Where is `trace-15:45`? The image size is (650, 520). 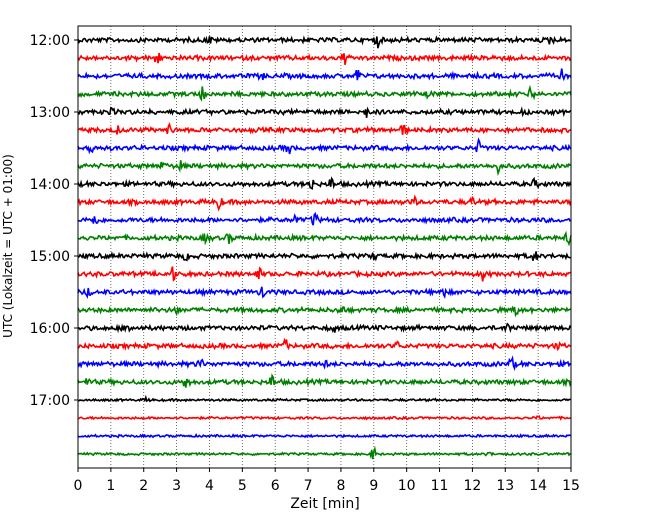 trace-15:45 is located at coordinates (324, 311).